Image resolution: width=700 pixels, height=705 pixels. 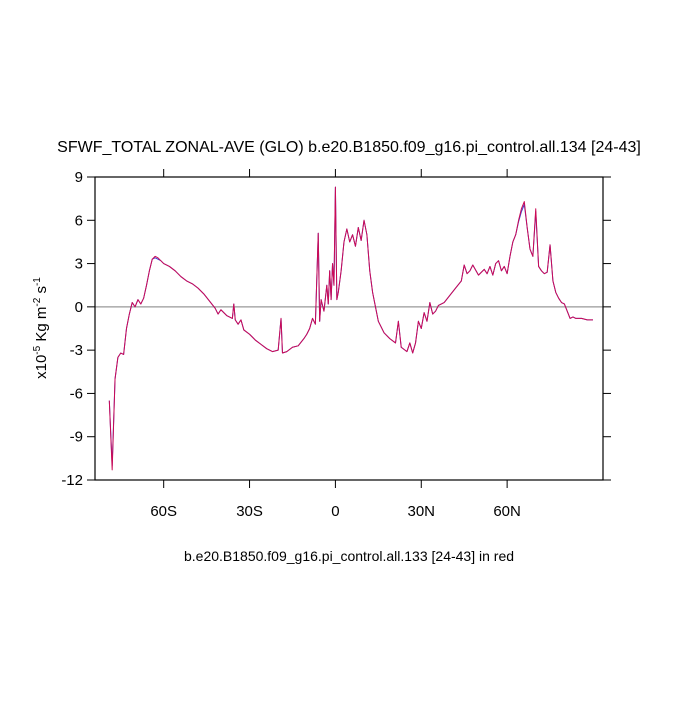 I want to click on y-axis-label-part: -5, so click(x=37, y=349).